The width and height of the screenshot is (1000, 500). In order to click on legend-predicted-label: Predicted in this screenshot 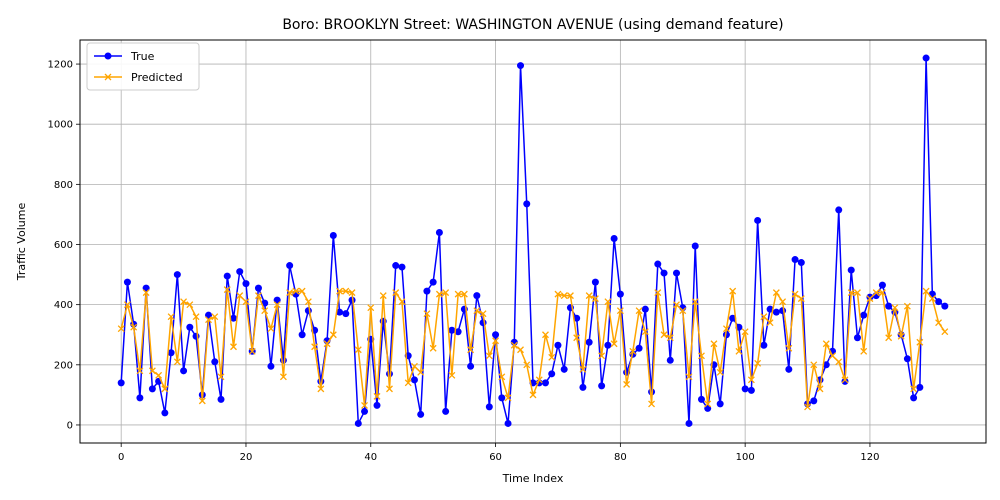, I will do `click(157, 77)`.